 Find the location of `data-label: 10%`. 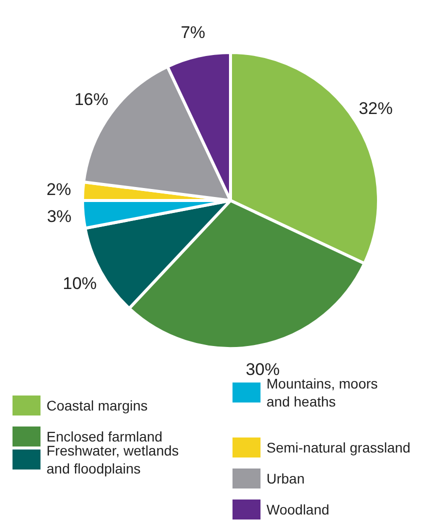

data-label: 10% is located at coordinates (79, 283).